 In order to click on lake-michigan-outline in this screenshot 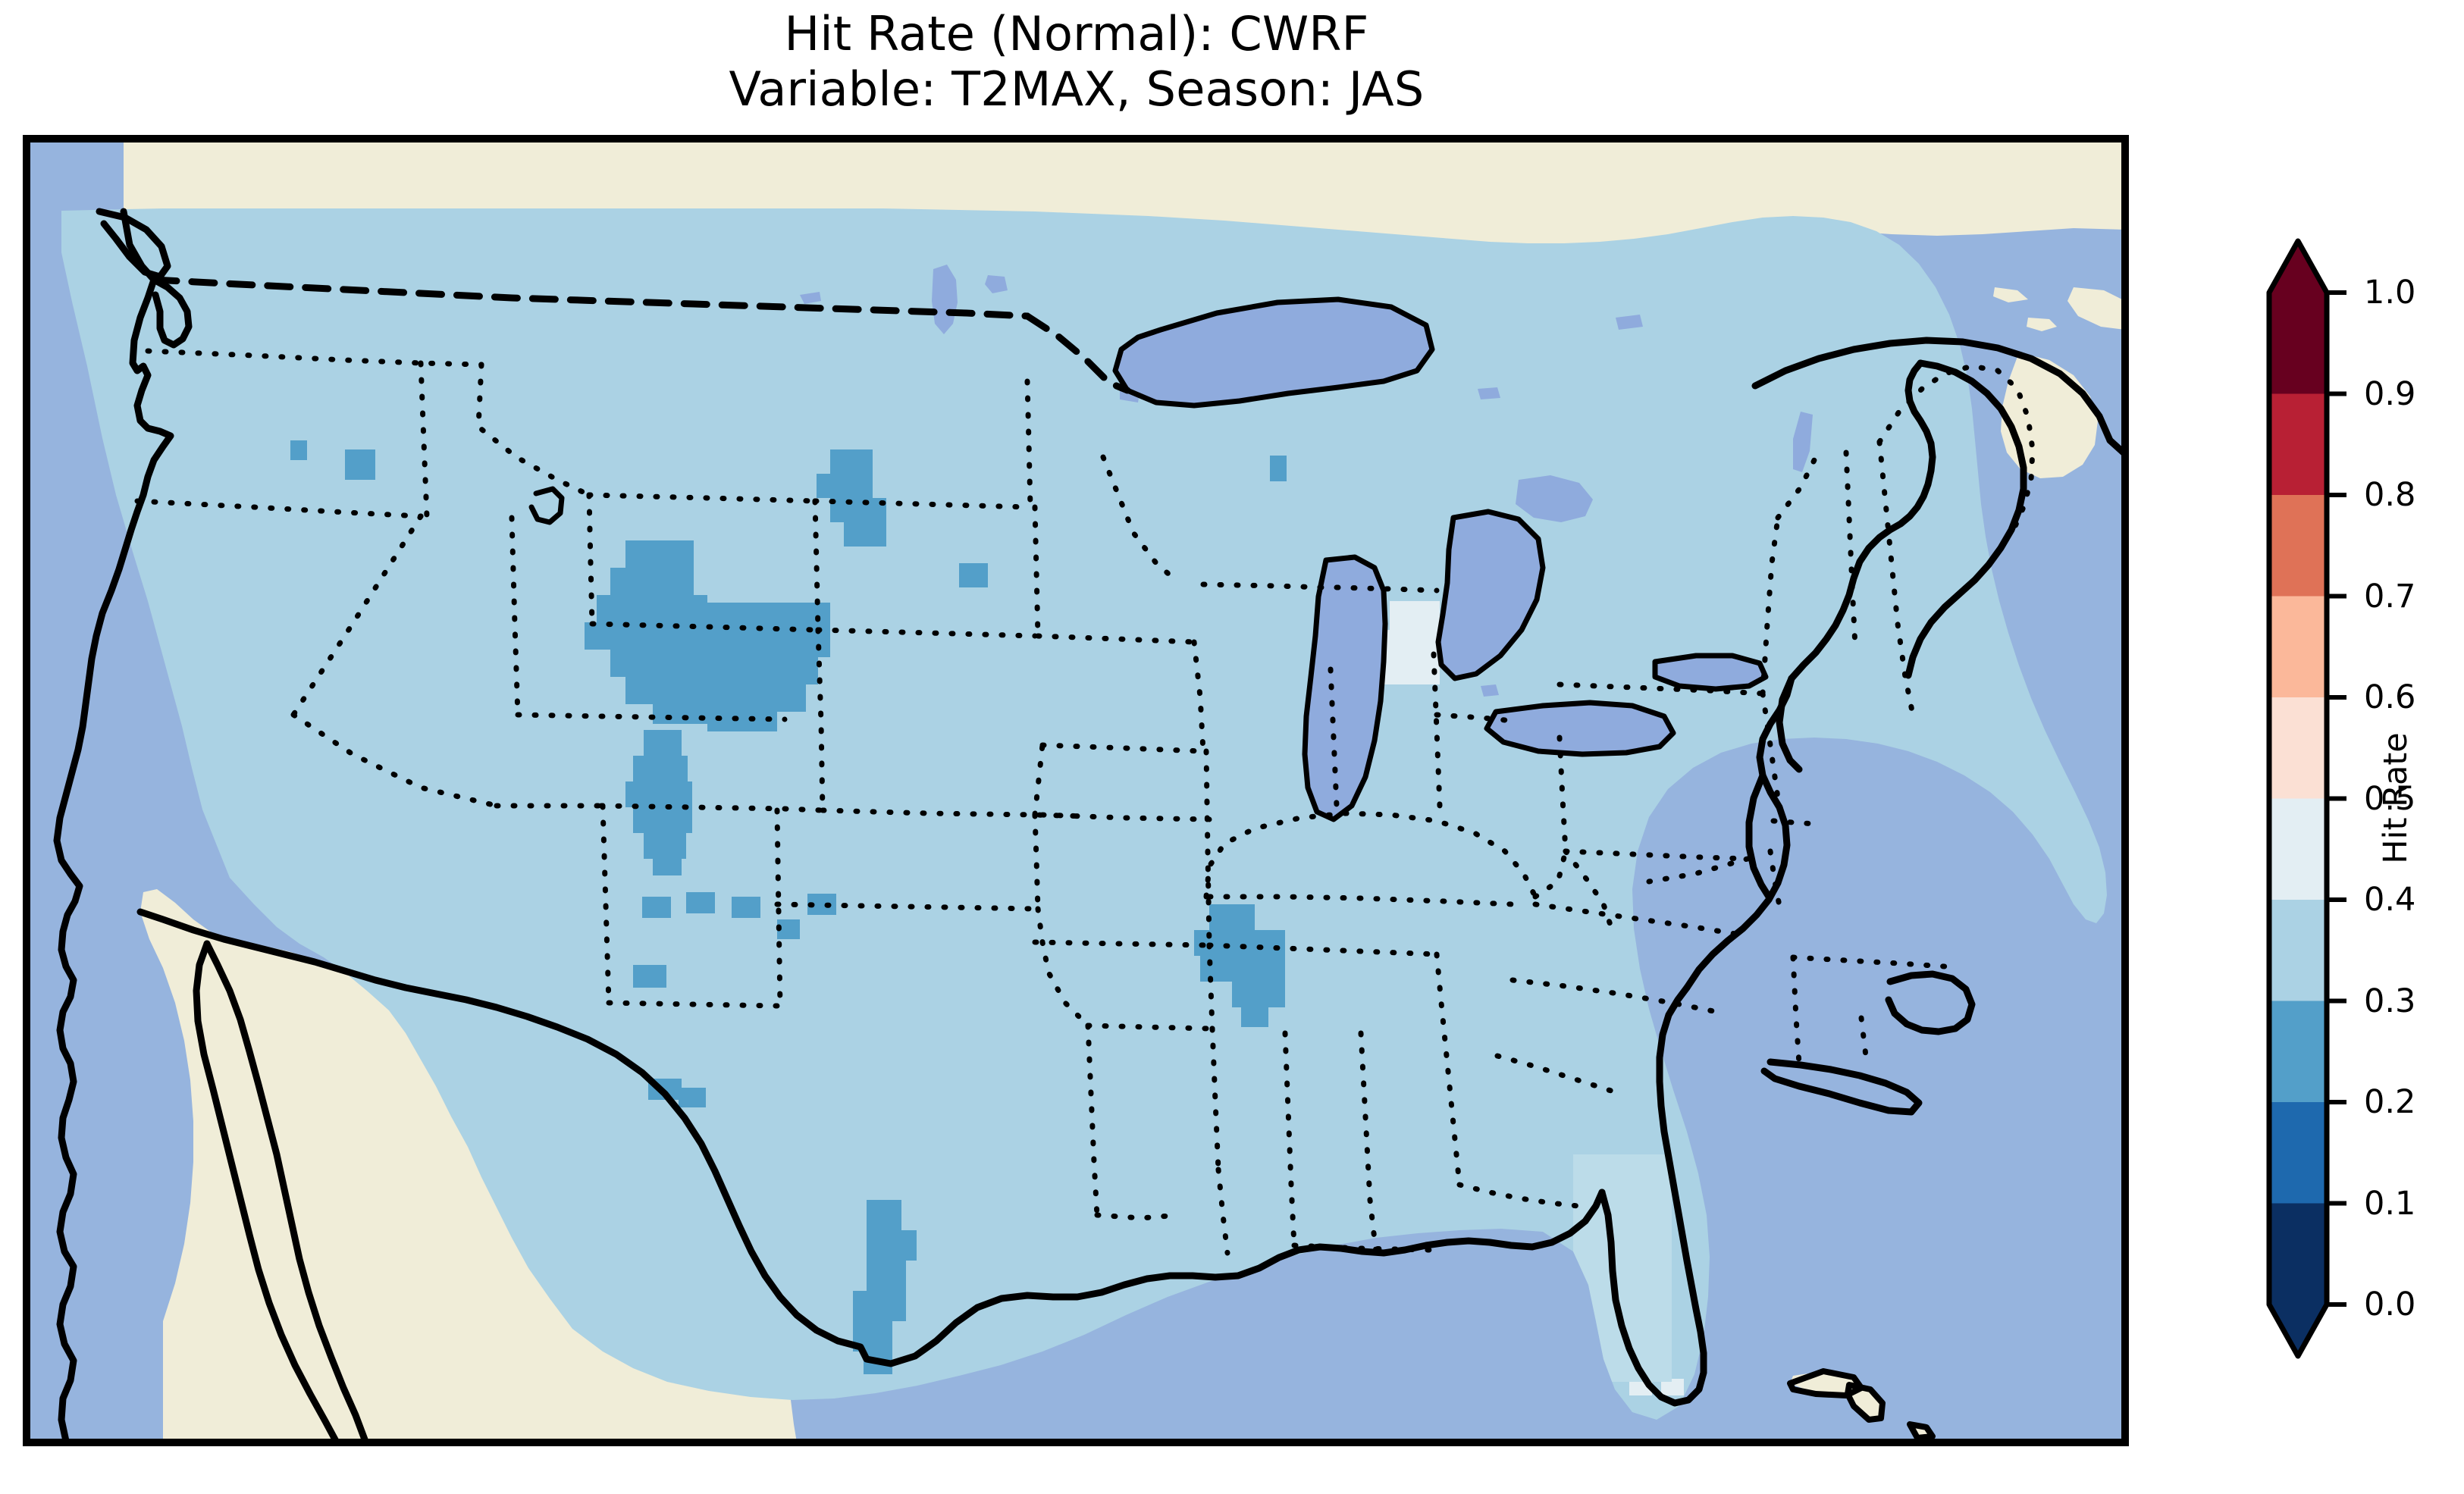, I will do `click(1345, 688)`.